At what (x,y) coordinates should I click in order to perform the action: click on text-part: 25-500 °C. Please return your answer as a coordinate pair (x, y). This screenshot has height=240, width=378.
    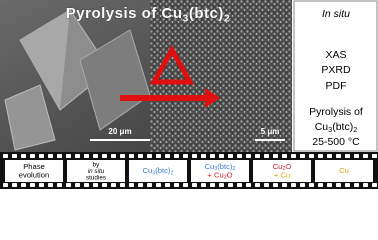
    Looking at the image, I should click on (336, 142).